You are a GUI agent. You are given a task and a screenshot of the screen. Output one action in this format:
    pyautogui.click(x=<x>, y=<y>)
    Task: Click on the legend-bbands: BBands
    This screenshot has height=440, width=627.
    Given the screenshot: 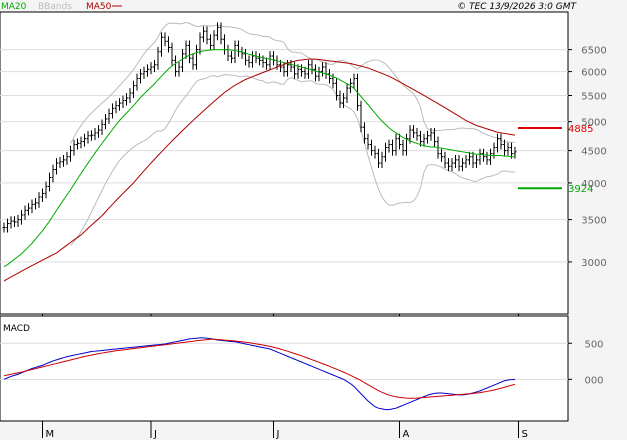 What is the action you would take?
    pyautogui.click(x=55, y=7)
    